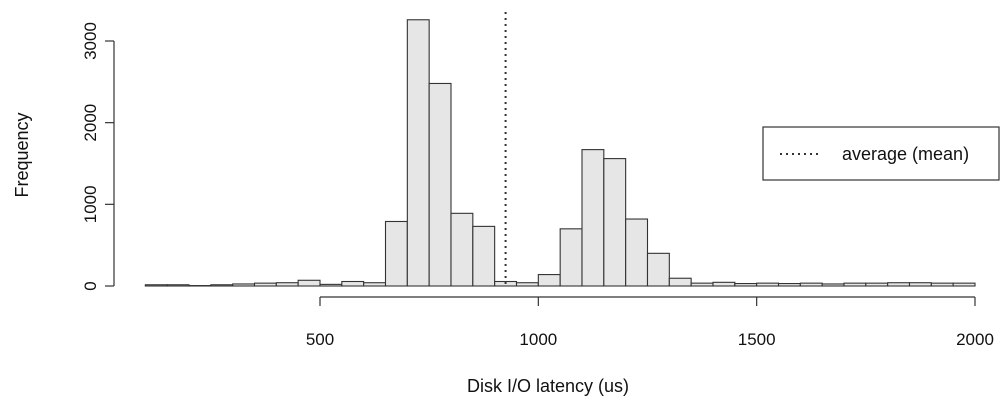 The width and height of the screenshot is (1001, 403). Describe the element at coordinates (90, 41) in the screenshot. I see `y-tick-label: 3000` at that location.